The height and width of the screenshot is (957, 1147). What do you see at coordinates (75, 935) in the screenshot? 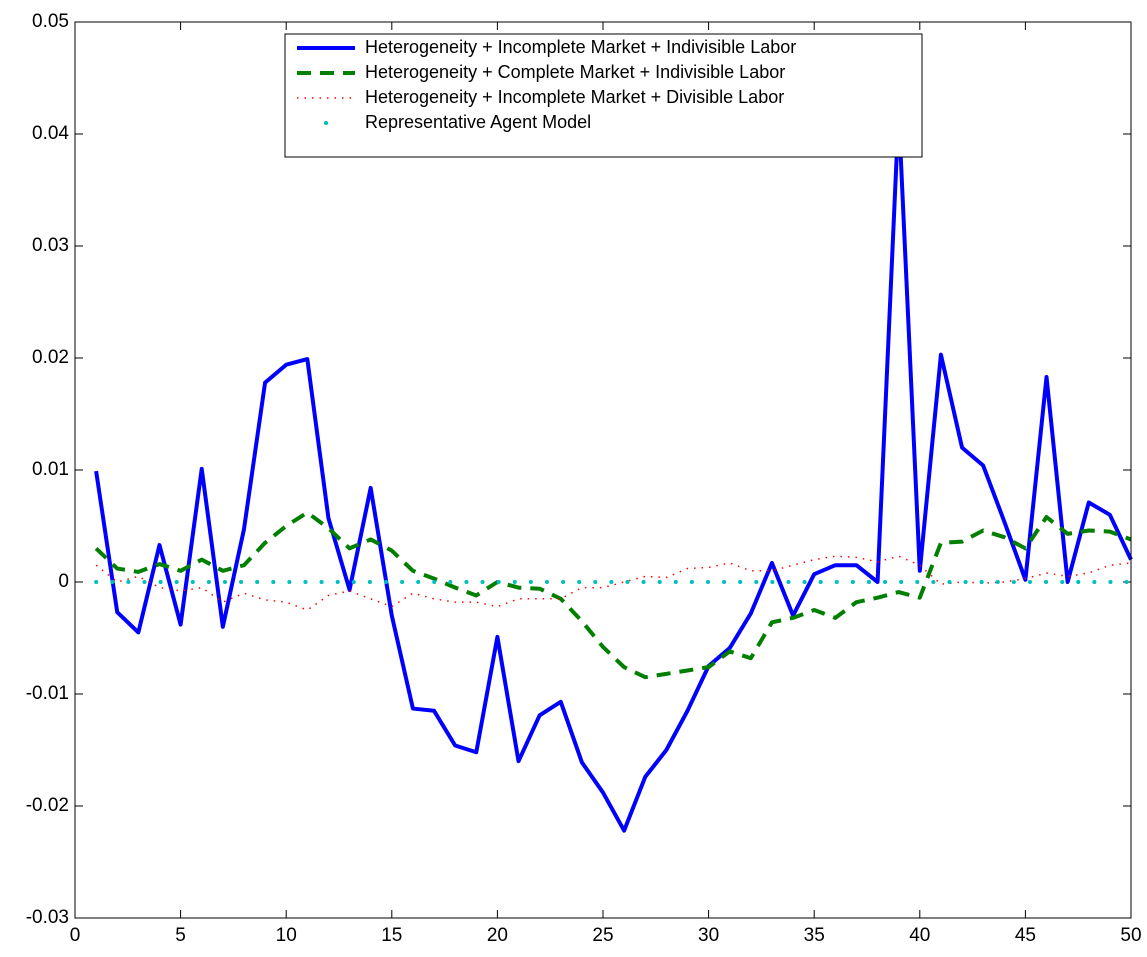
I see `x-tick-label: 0` at bounding box center [75, 935].